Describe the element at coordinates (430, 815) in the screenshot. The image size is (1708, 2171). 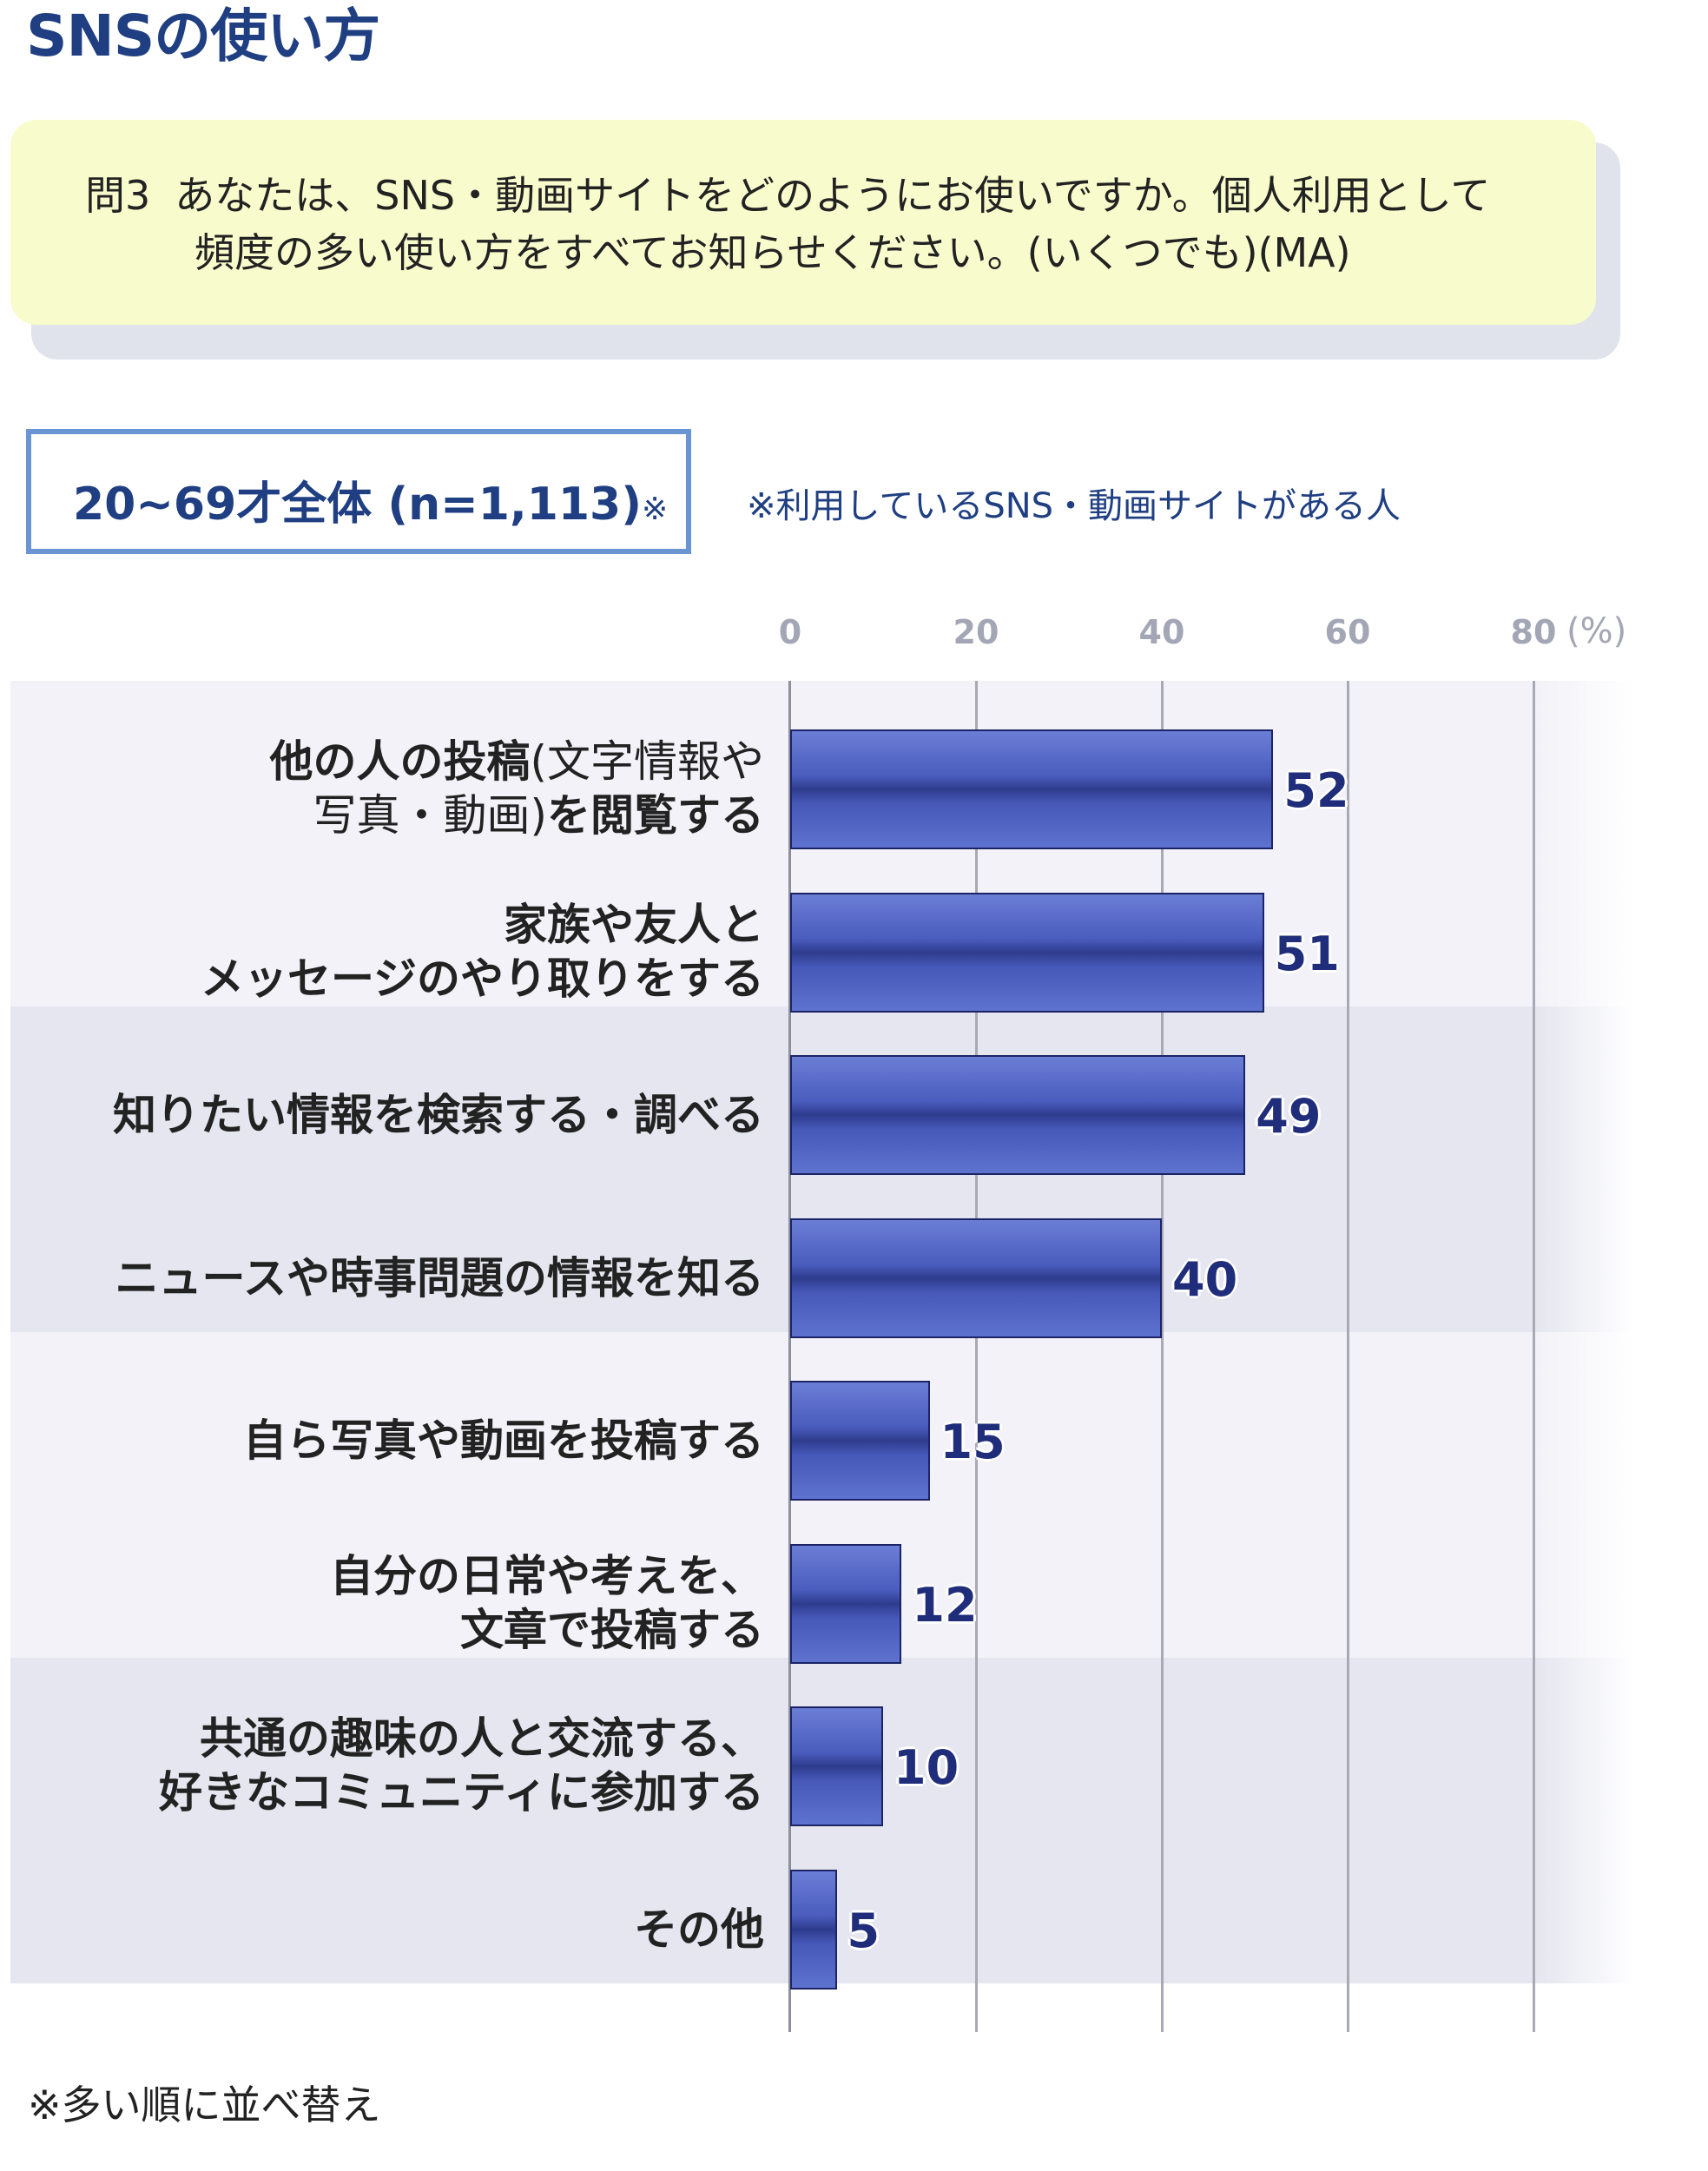
I see `category-label-1-line2-thin: 写真・動画)` at that location.